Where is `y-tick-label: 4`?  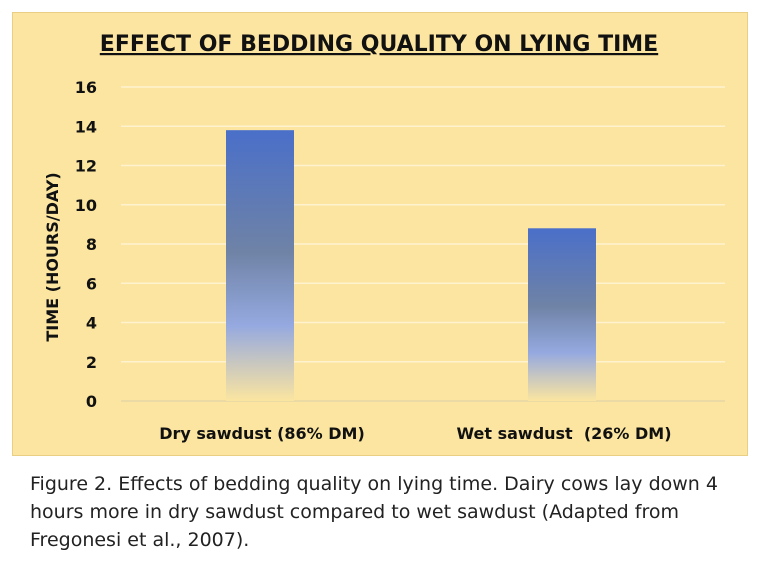 y-tick-label: 4 is located at coordinates (91, 323).